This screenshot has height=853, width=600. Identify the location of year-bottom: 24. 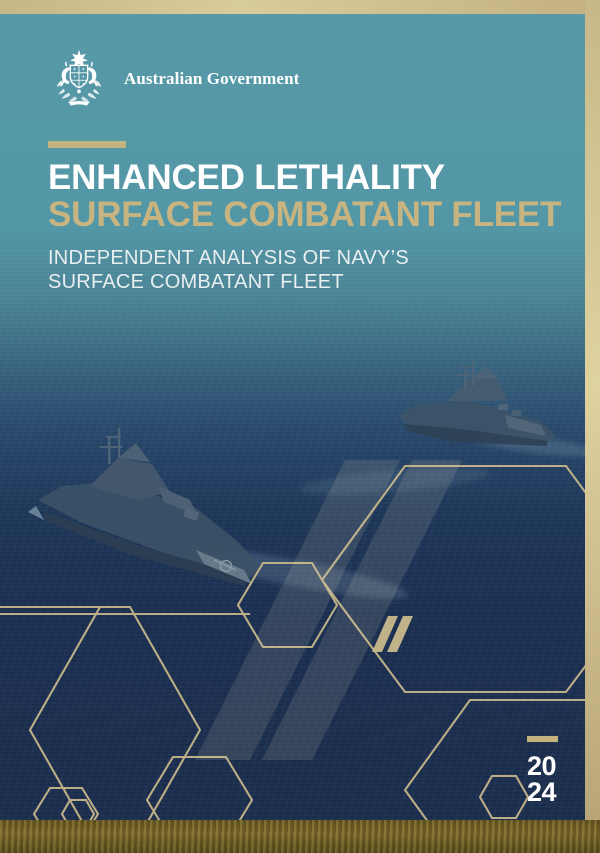
(542, 792).